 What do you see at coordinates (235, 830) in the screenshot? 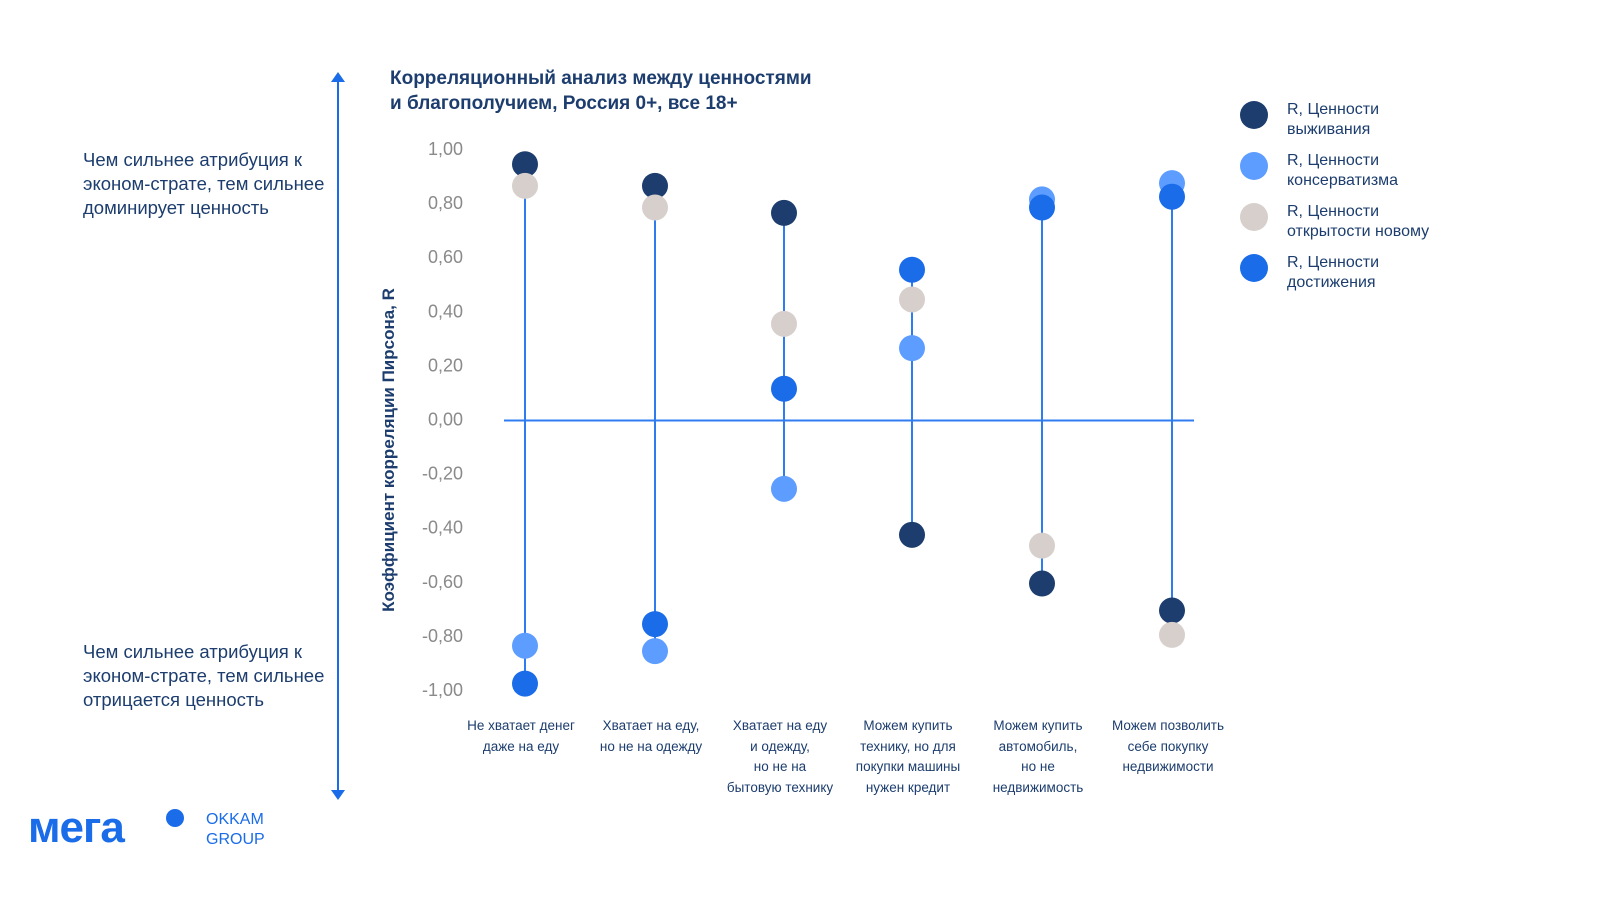
I see `logo-group-name: OKKAM GROUP` at bounding box center [235, 830].